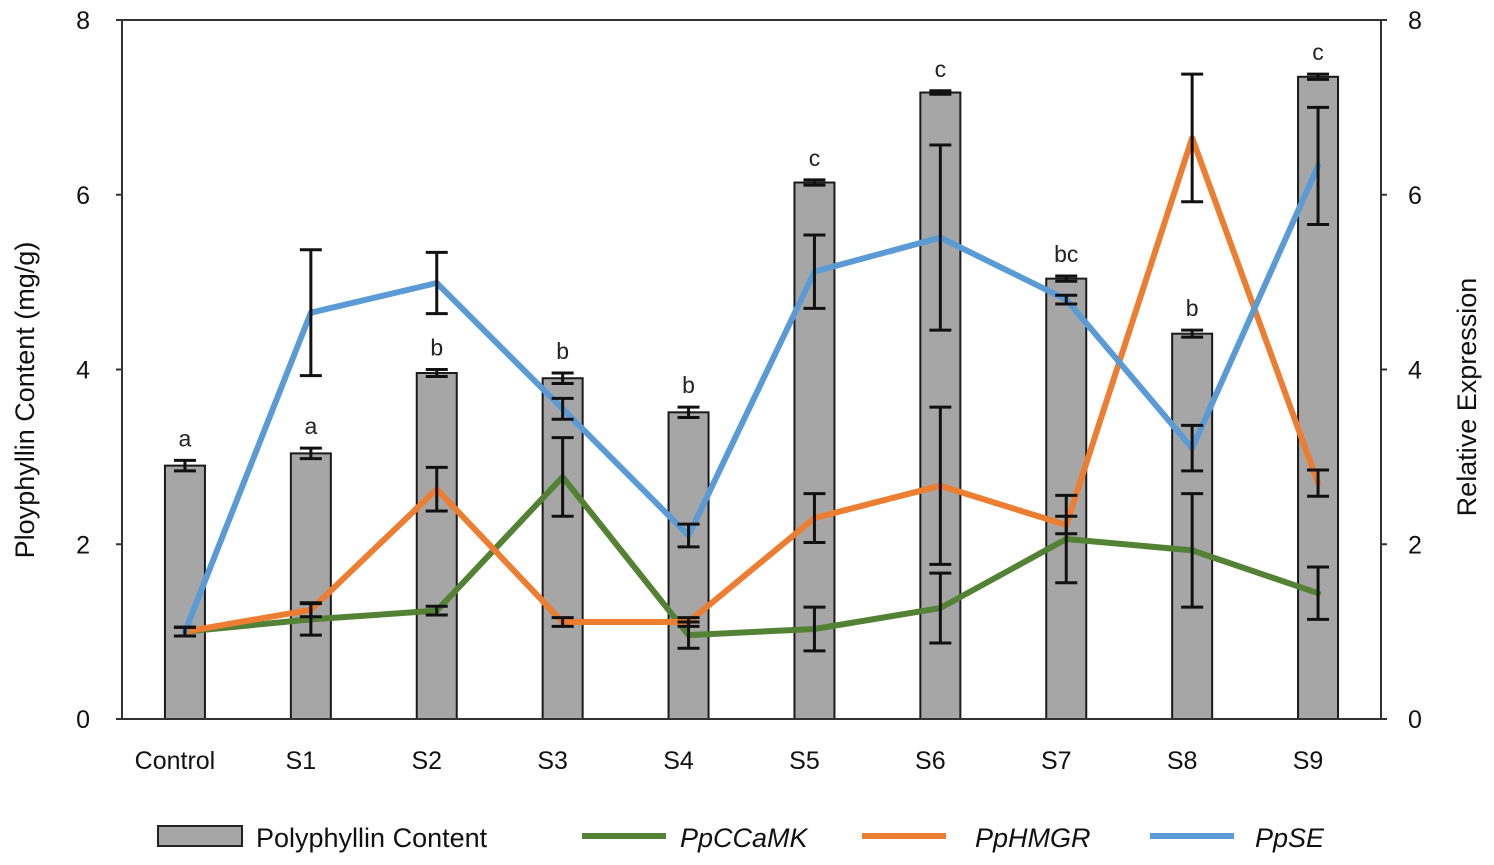 This screenshot has height=865, width=1494. What do you see at coordinates (1182, 761) in the screenshot?
I see `x-tick-label: S8` at bounding box center [1182, 761].